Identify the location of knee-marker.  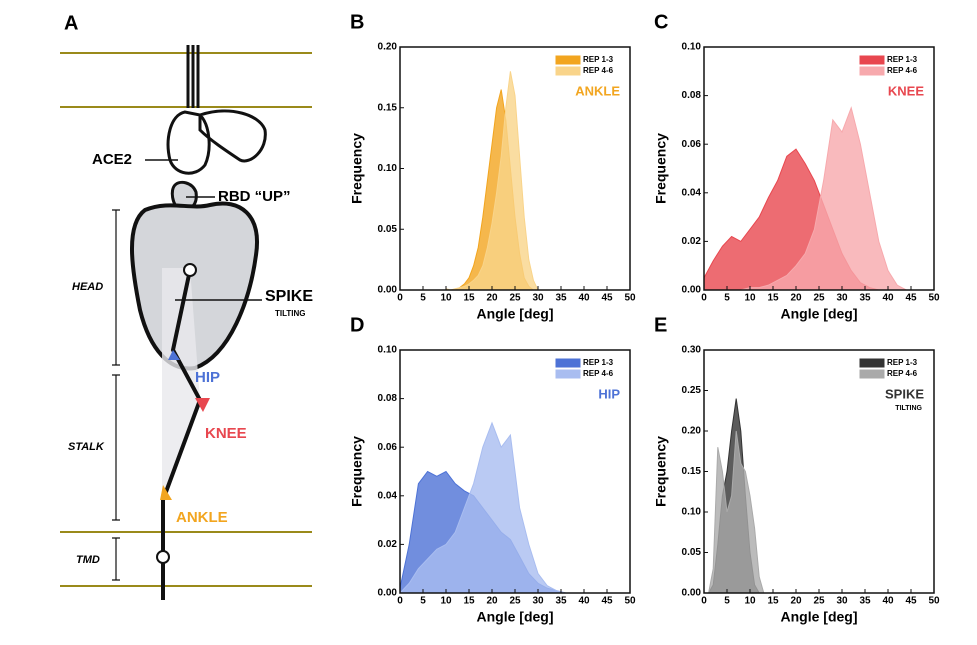
(202, 405).